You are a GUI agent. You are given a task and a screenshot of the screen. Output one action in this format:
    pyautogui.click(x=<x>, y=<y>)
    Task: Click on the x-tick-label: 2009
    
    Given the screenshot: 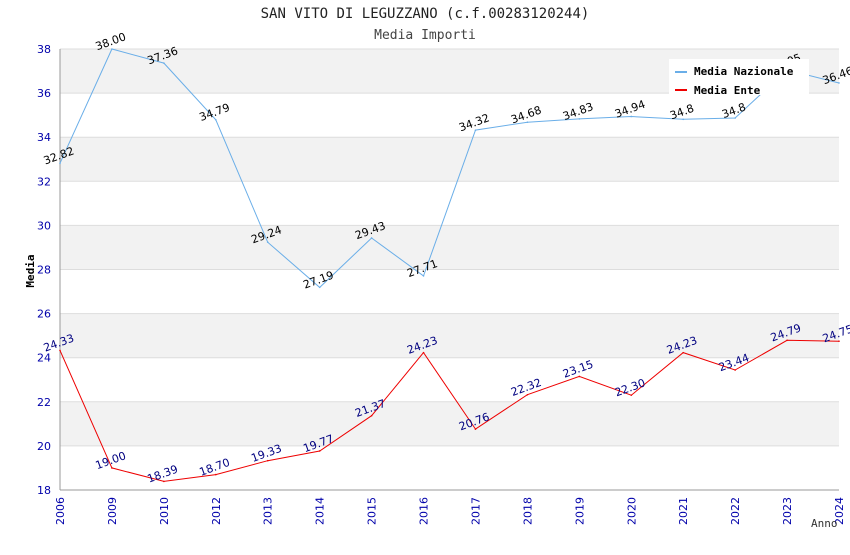 What is the action you would take?
    pyautogui.click(x=112, y=511)
    